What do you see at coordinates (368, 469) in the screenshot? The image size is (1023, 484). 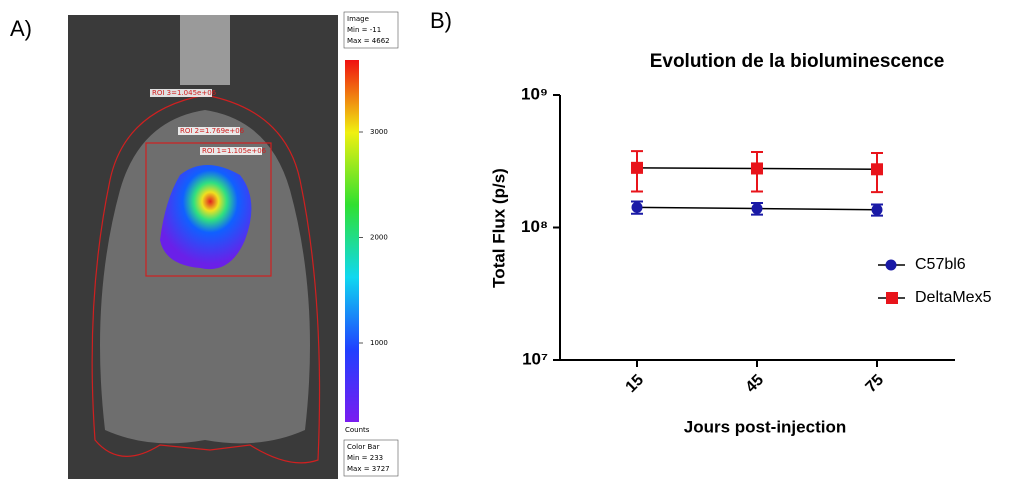 I see `info-text: Max = 3727` at bounding box center [368, 469].